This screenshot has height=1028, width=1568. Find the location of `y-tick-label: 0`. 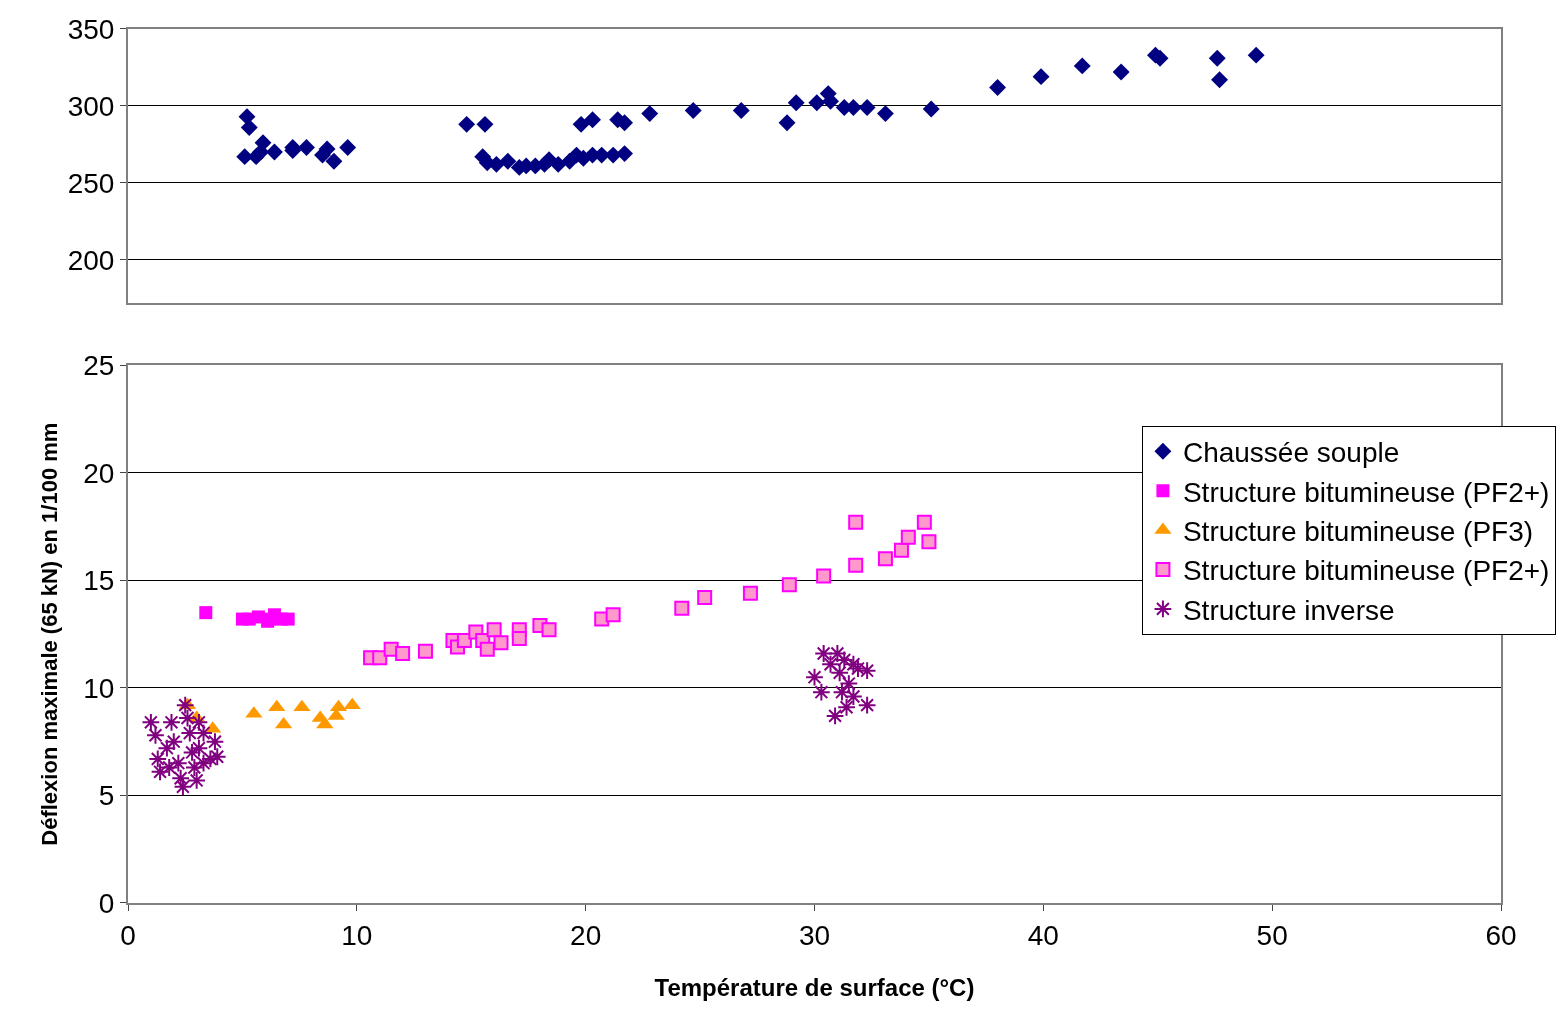

y-tick-label: 0 is located at coordinates (106, 903).